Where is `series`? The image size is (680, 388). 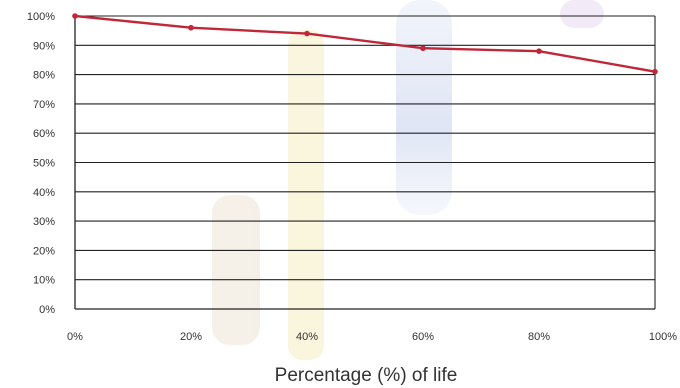
series is located at coordinates (365, 44).